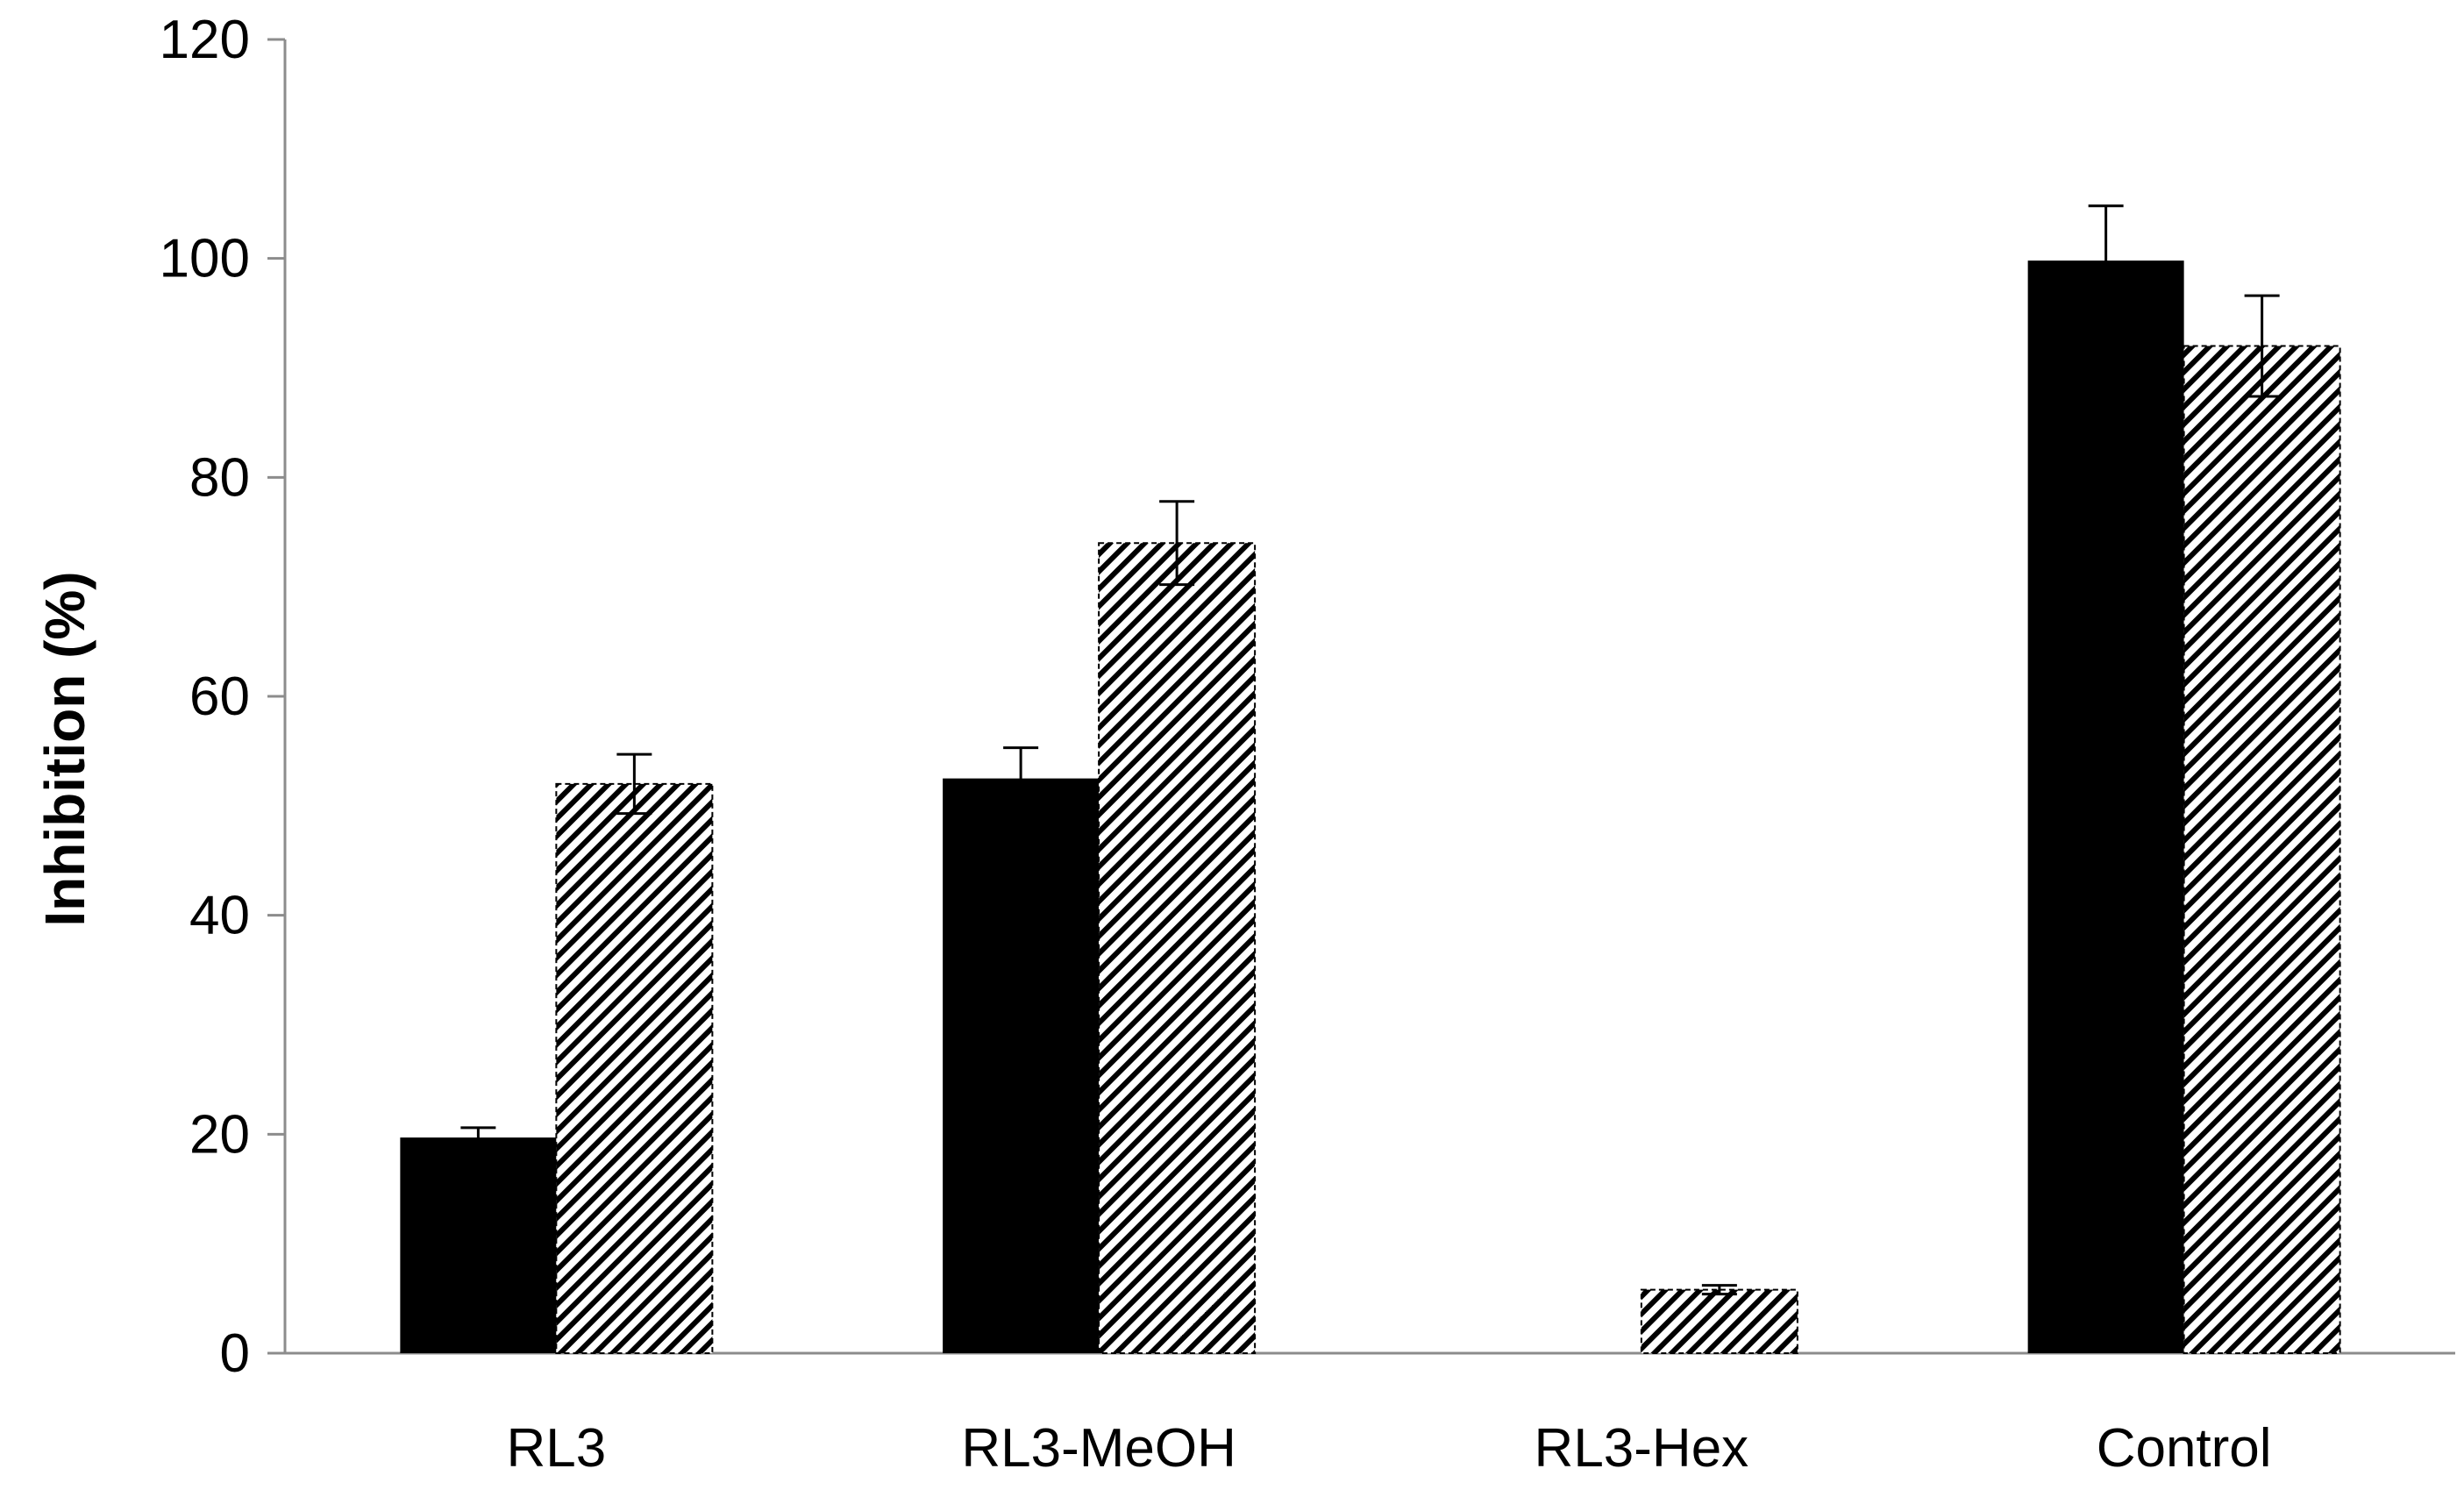 Image resolution: width=2464 pixels, height=1490 pixels. I want to click on x-category-label: RL3, so click(557, 1449).